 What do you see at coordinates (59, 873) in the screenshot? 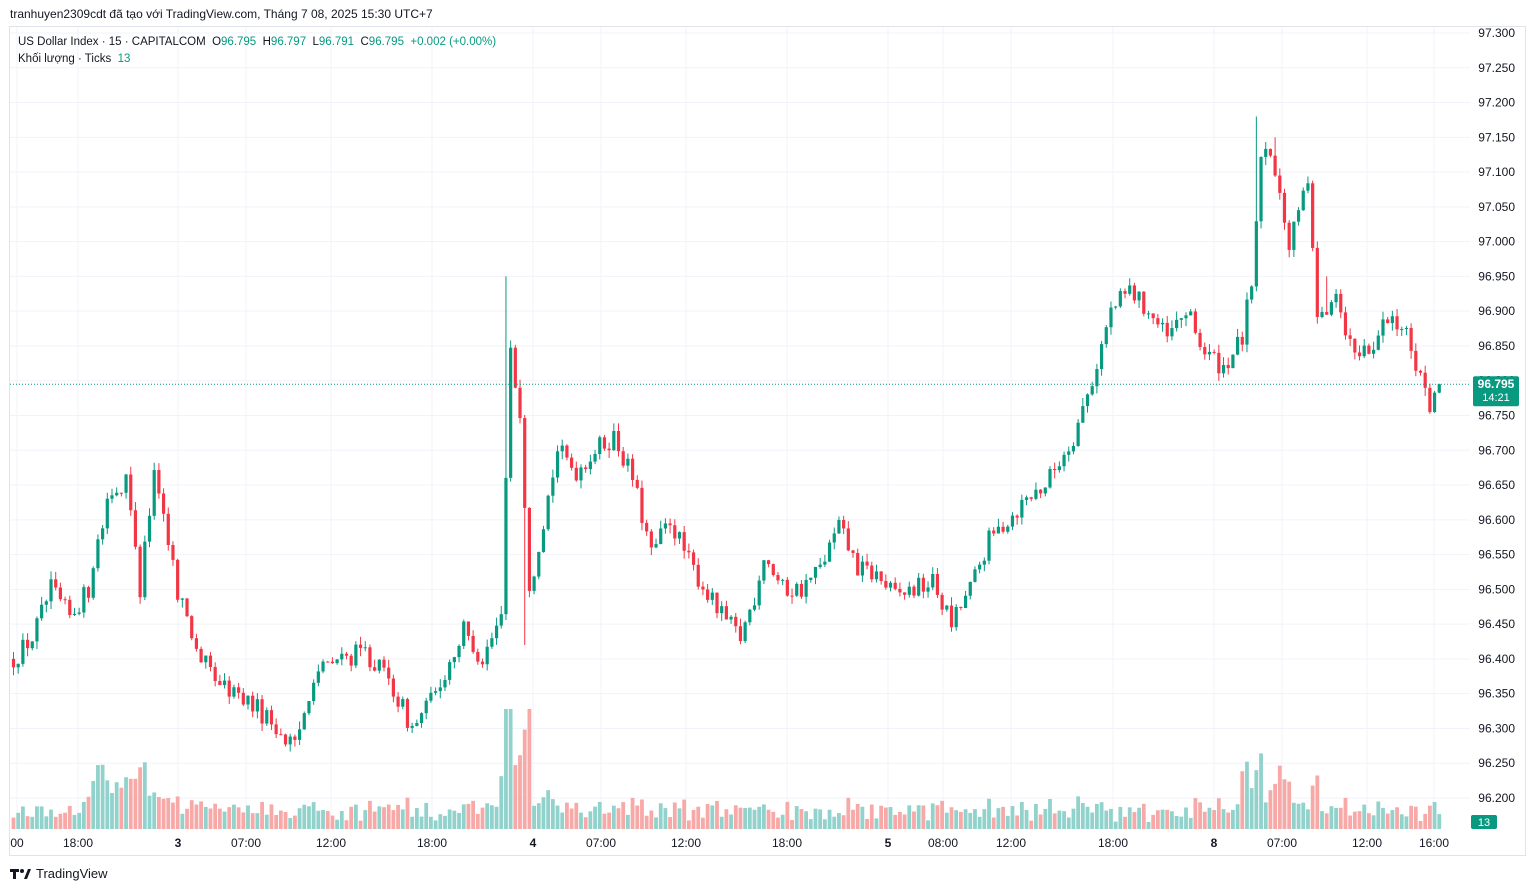
I see `footer-brand: TradingView` at bounding box center [59, 873].